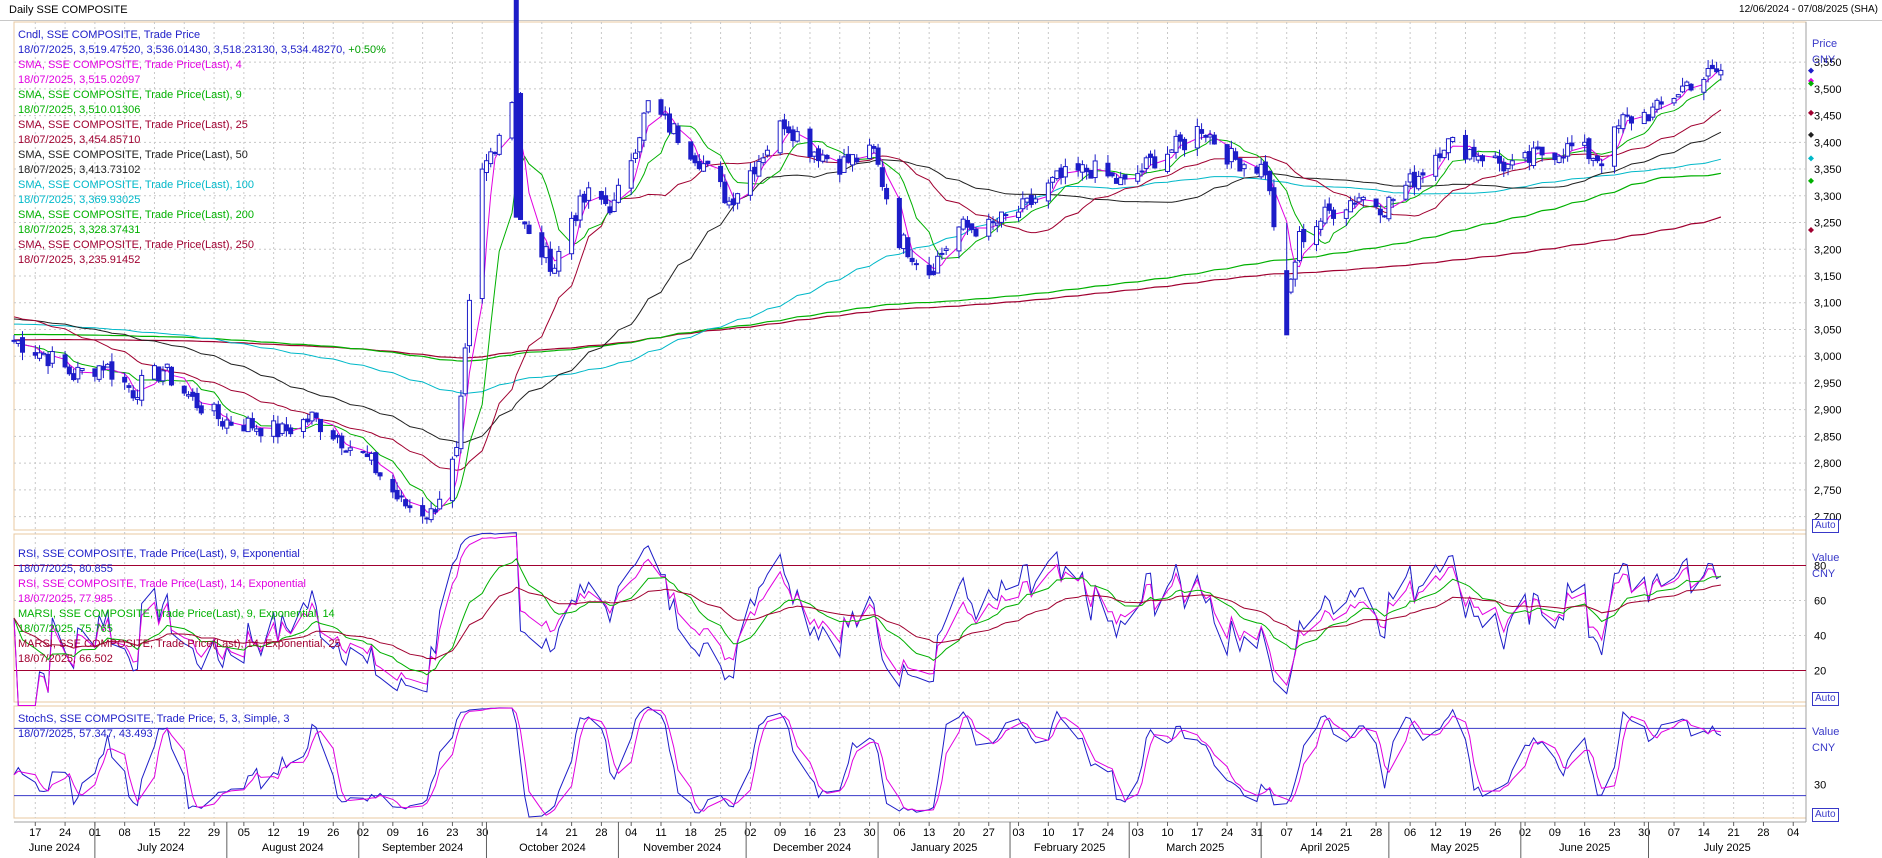 The width and height of the screenshot is (1882, 858). I want to click on price-auto-button: Auto, so click(1825, 526).